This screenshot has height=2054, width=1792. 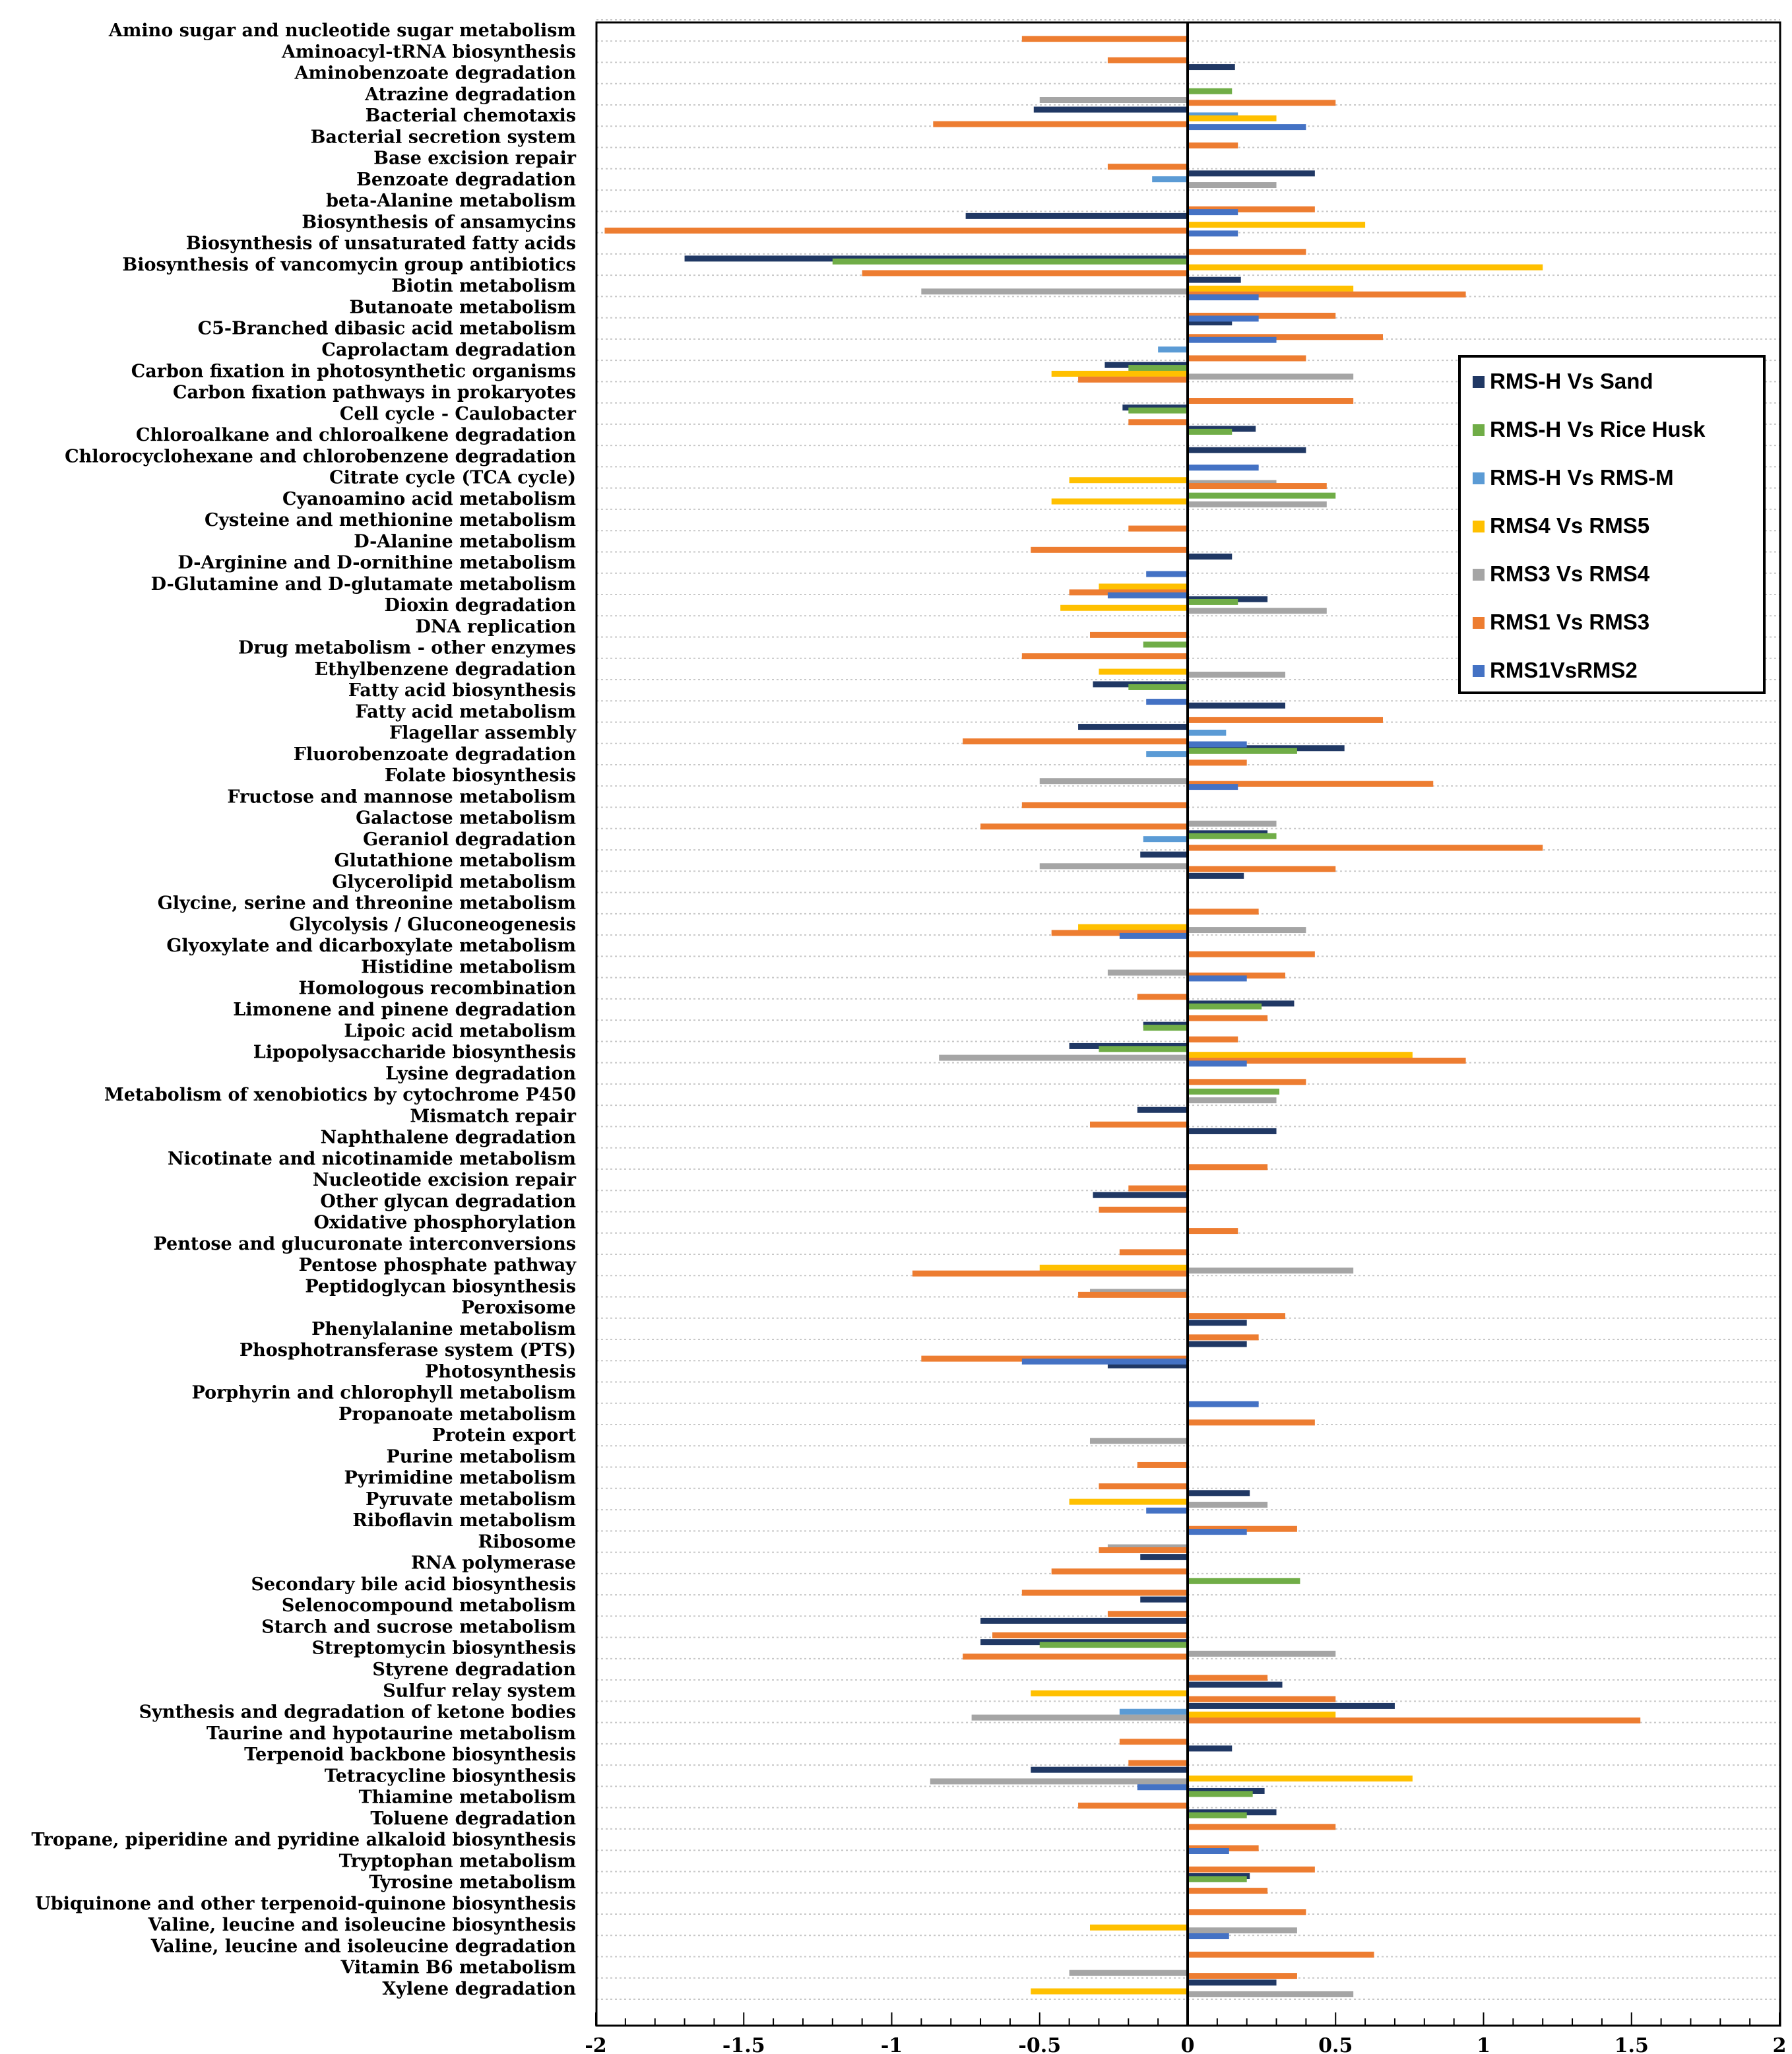 What do you see at coordinates (467, 1797) in the screenshot?
I see `category-label: Thiamine metabolism` at bounding box center [467, 1797].